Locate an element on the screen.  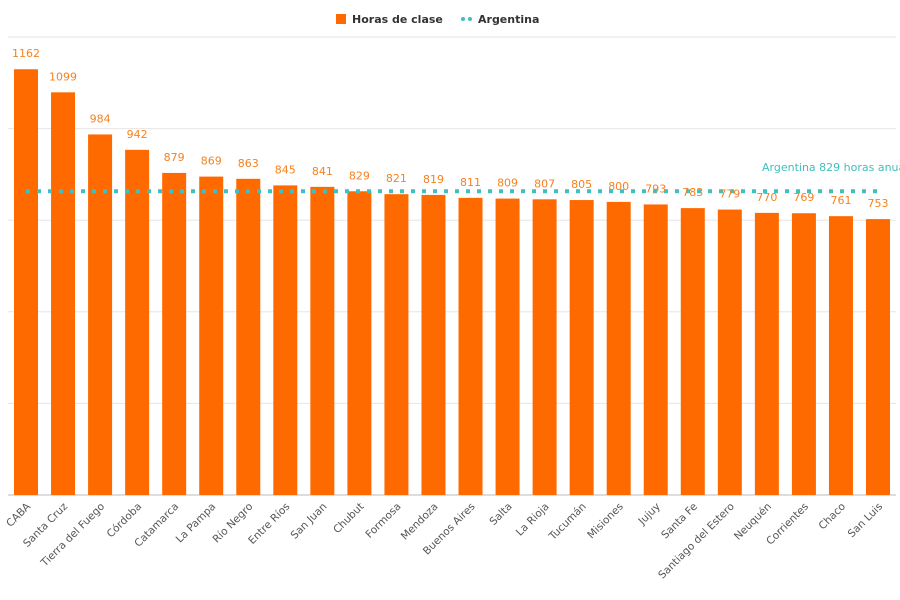
reference-annotation: Argentina 829 horas anuales is located at coordinates (831, 167).